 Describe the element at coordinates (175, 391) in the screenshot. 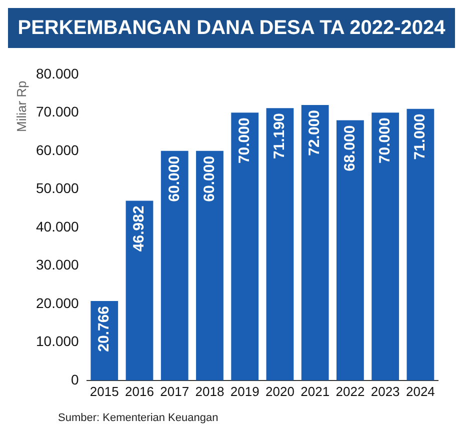

I see `x-tick-label: 2017` at that location.